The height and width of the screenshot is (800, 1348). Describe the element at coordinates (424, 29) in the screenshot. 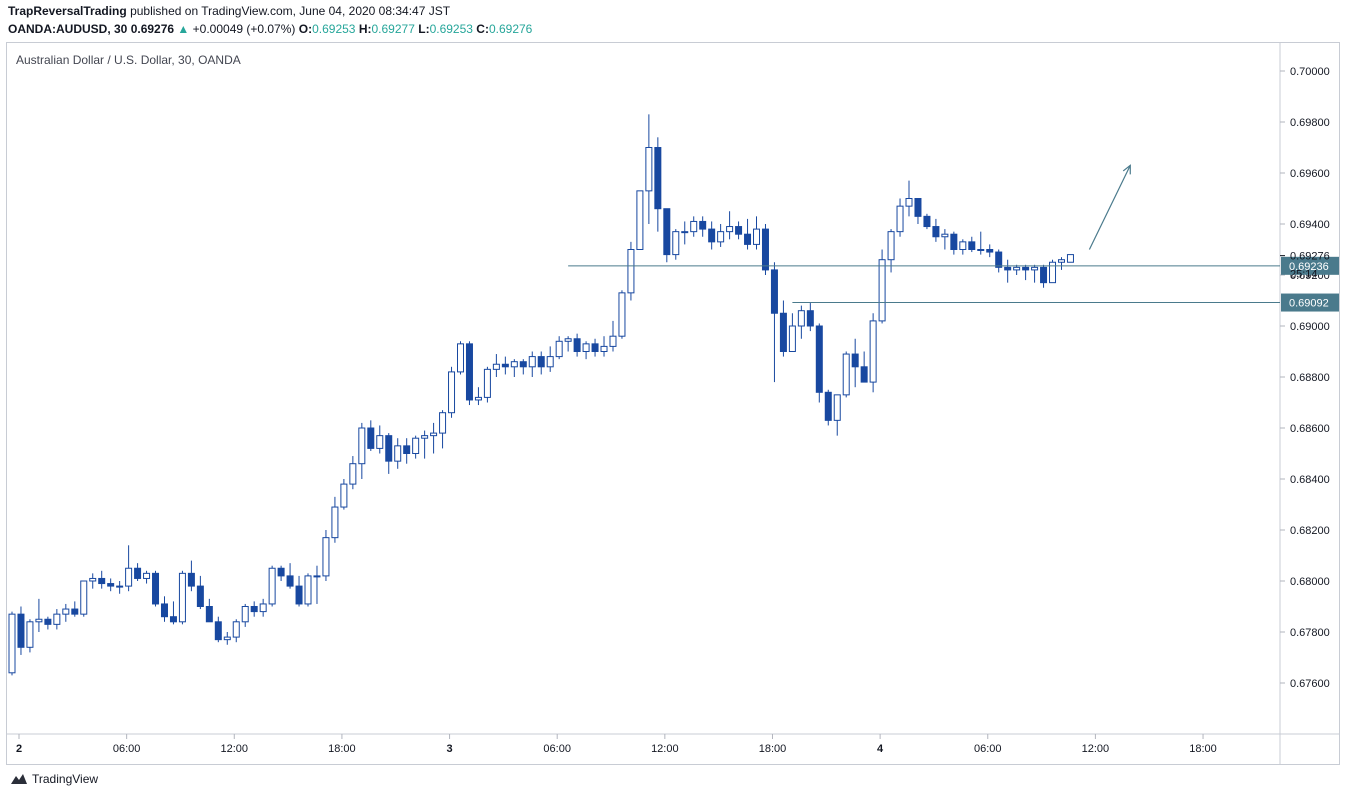

I see `low-label: L:` at that location.